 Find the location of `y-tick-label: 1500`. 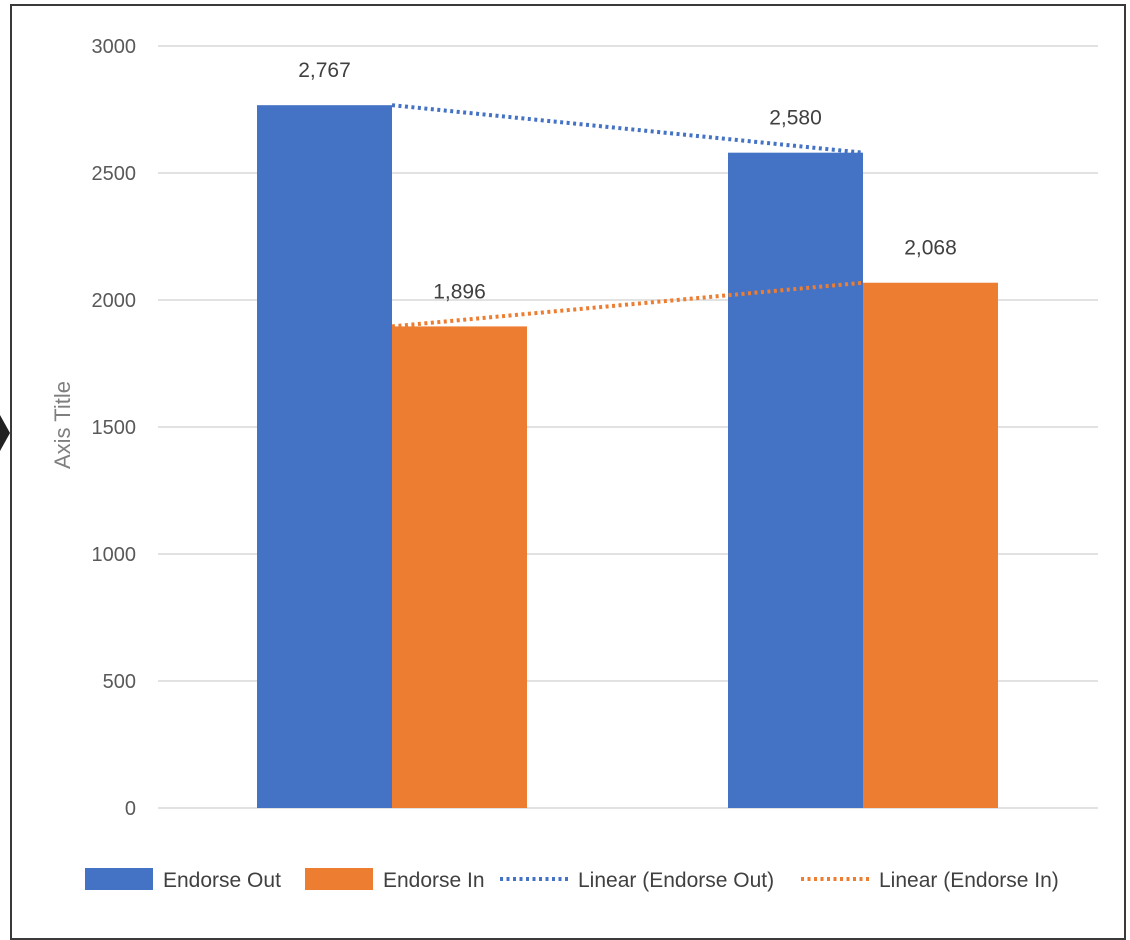

y-tick-label: 1500 is located at coordinates (114, 428).